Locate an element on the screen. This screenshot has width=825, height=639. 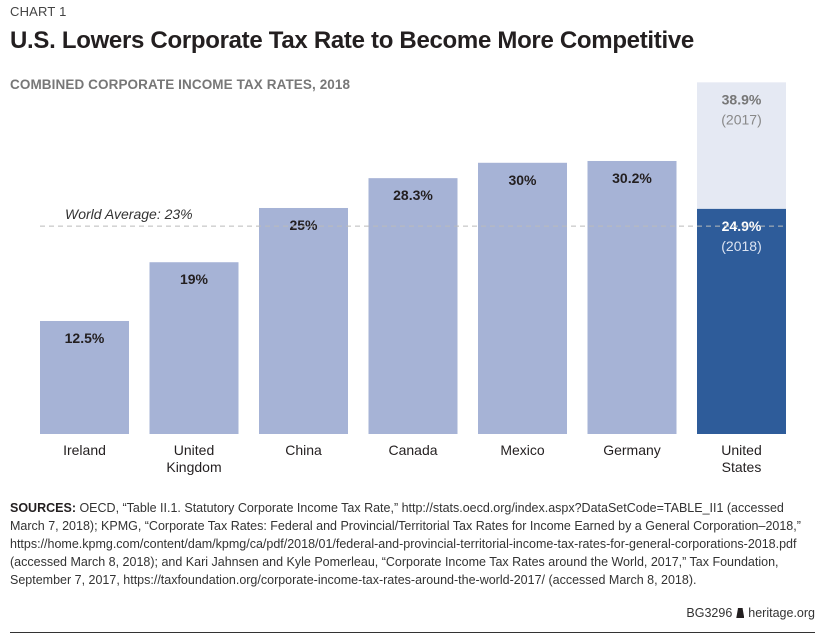
footer: BG3296 heritage.org is located at coordinates (750, 613).